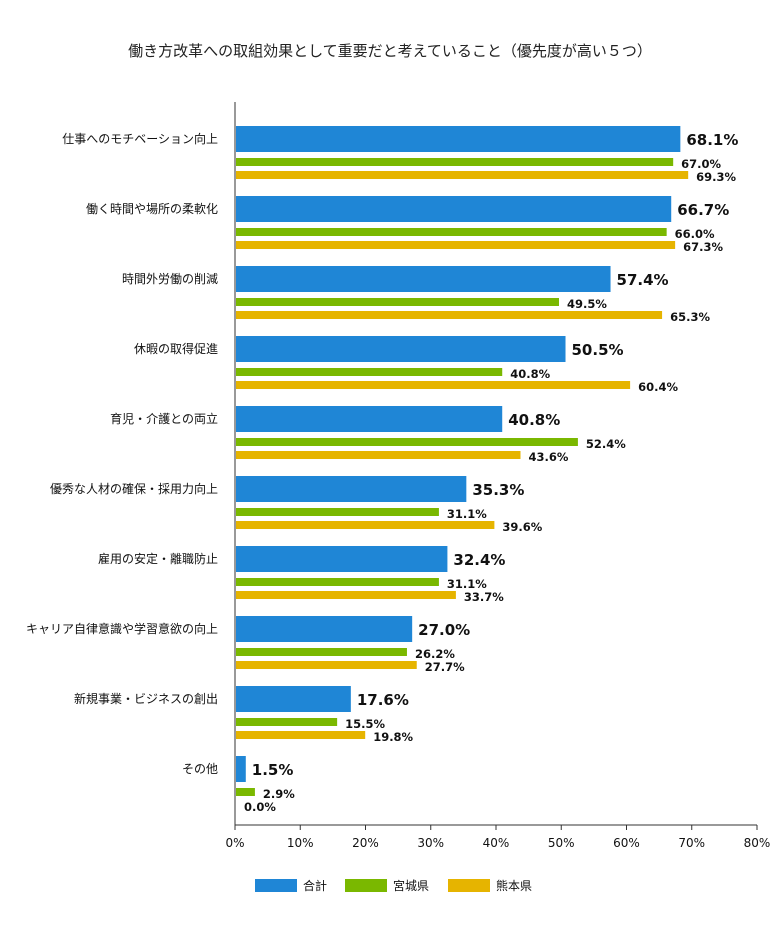  Describe the element at coordinates (712, 140) in the screenshot. I see `data-label: 68.1%` at that location.